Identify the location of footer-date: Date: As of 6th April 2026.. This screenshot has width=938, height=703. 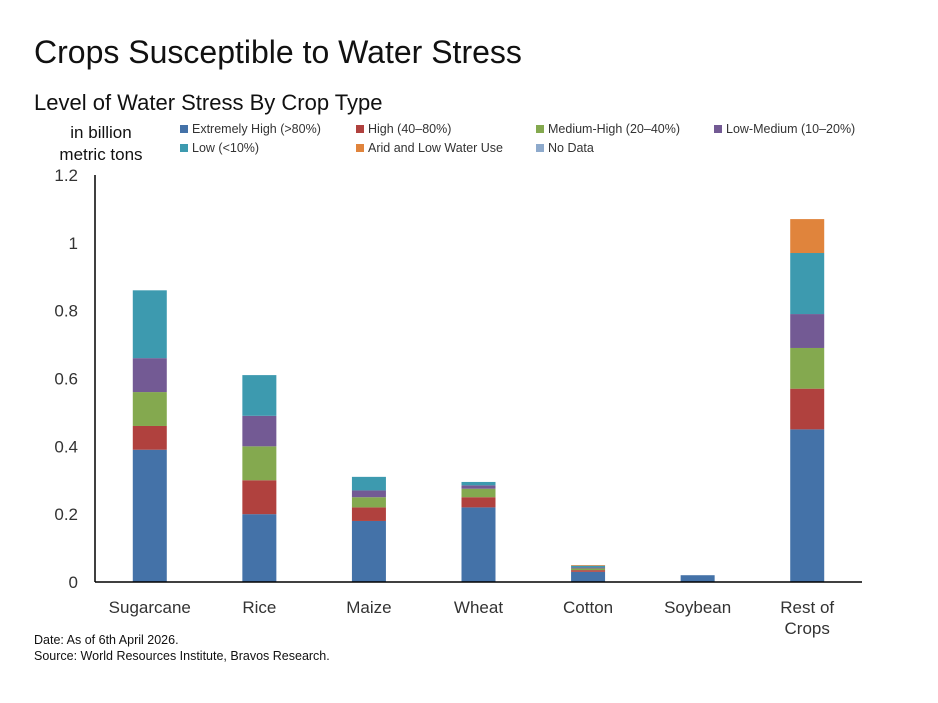
(106, 640).